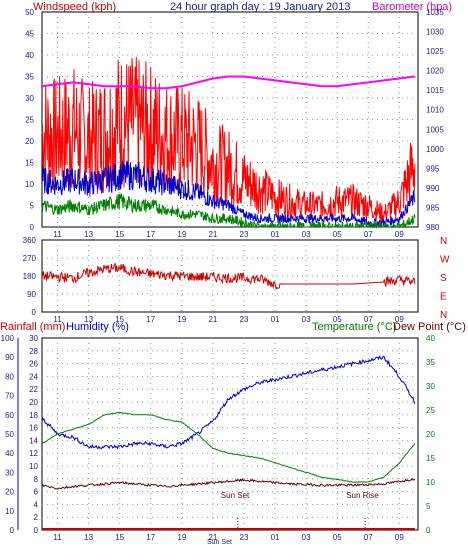 The image size is (468, 560). Describe the element at coordinates (443, 241) in the screenshot. I see `direction-compass-label: N` at that location.